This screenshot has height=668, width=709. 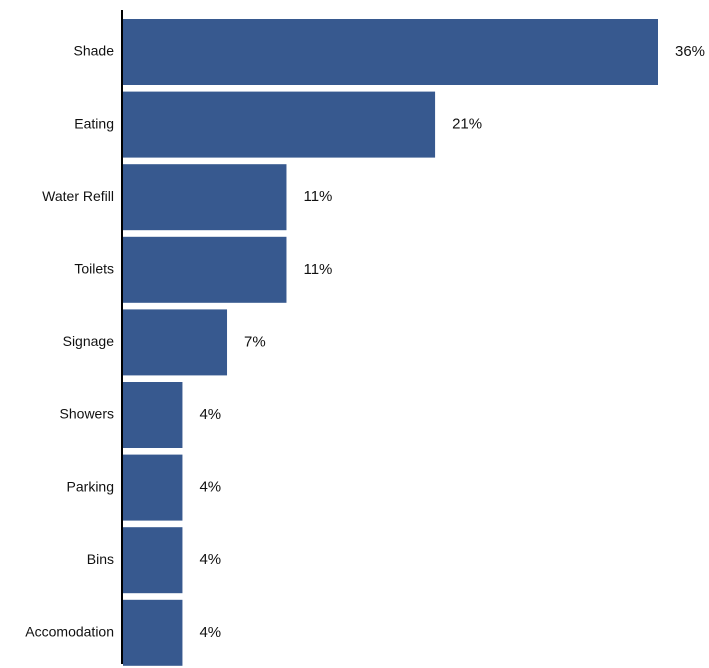 What do you see at coordinates (153, 560) in the screenshot?
I see `bar-bins` at bounding box center [153, 560].